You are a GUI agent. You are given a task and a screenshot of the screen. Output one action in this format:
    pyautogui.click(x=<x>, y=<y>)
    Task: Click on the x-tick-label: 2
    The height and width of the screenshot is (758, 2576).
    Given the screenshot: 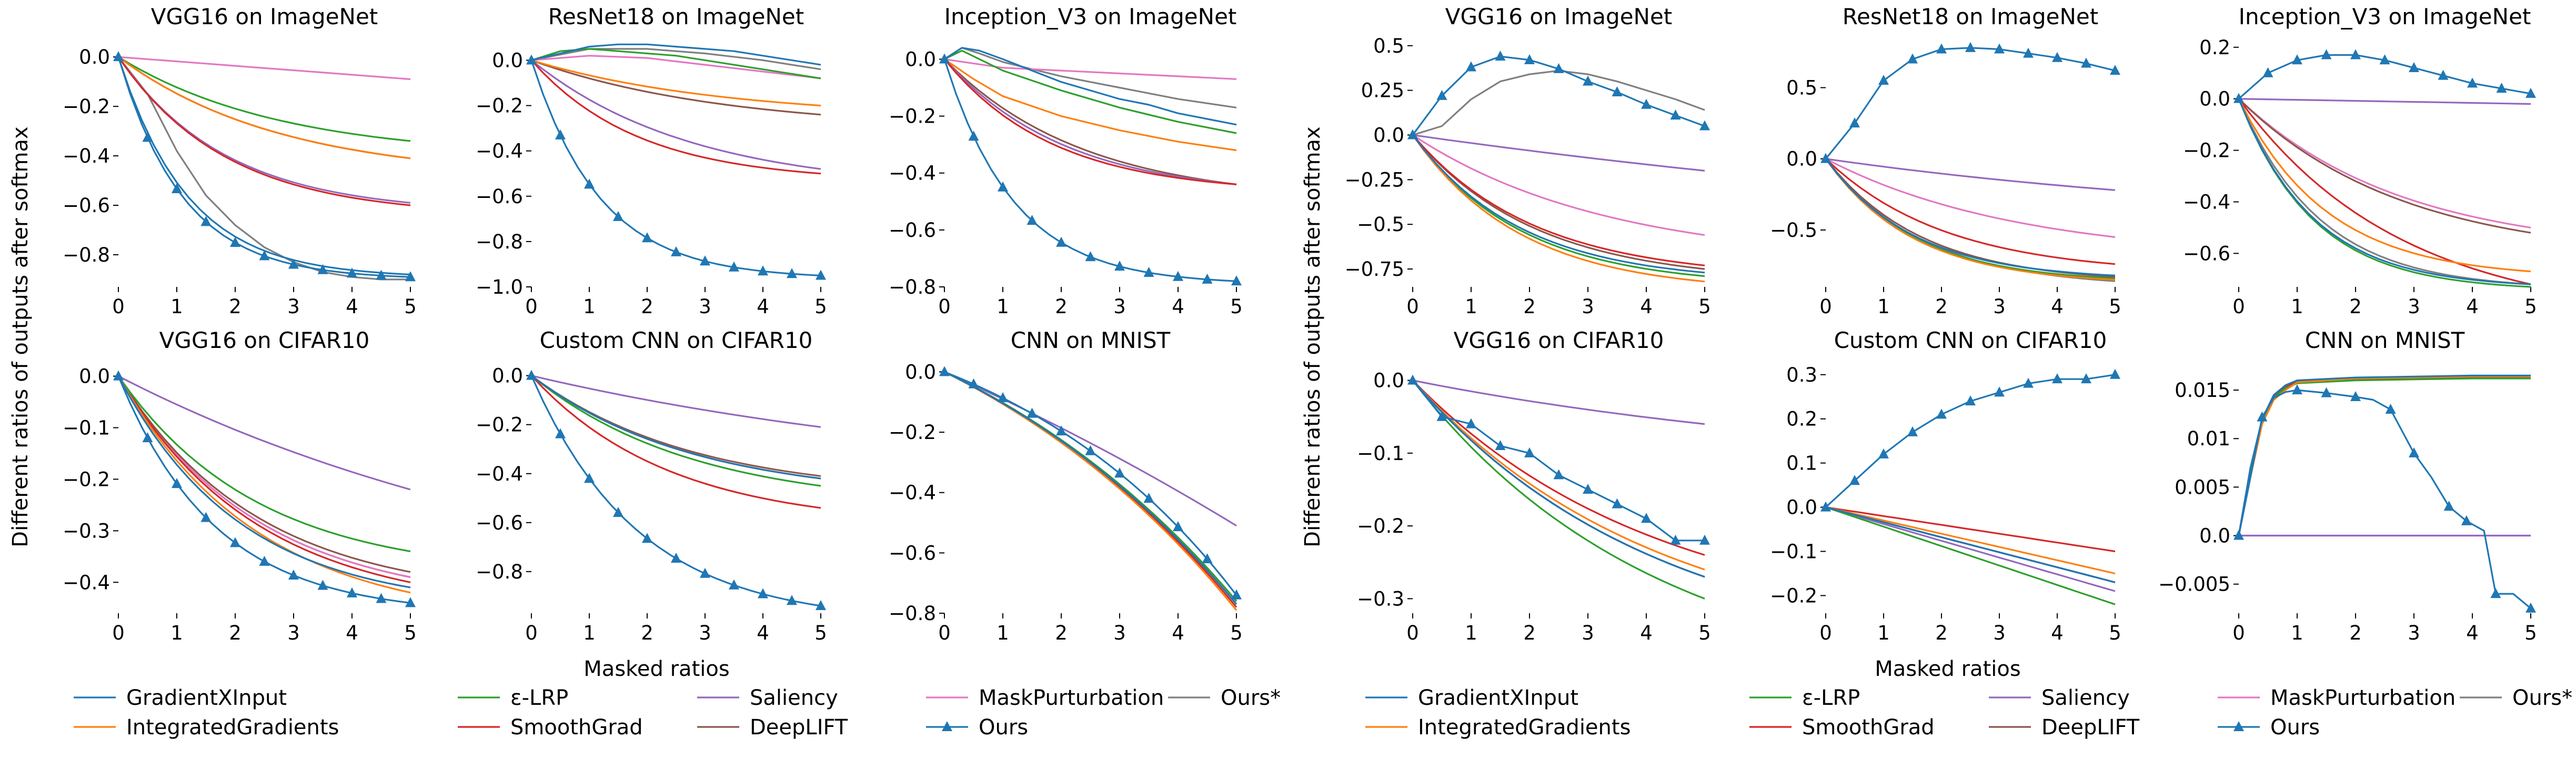 What is the action you would take?
    pyautogui.click(x=1529, y=633)
    